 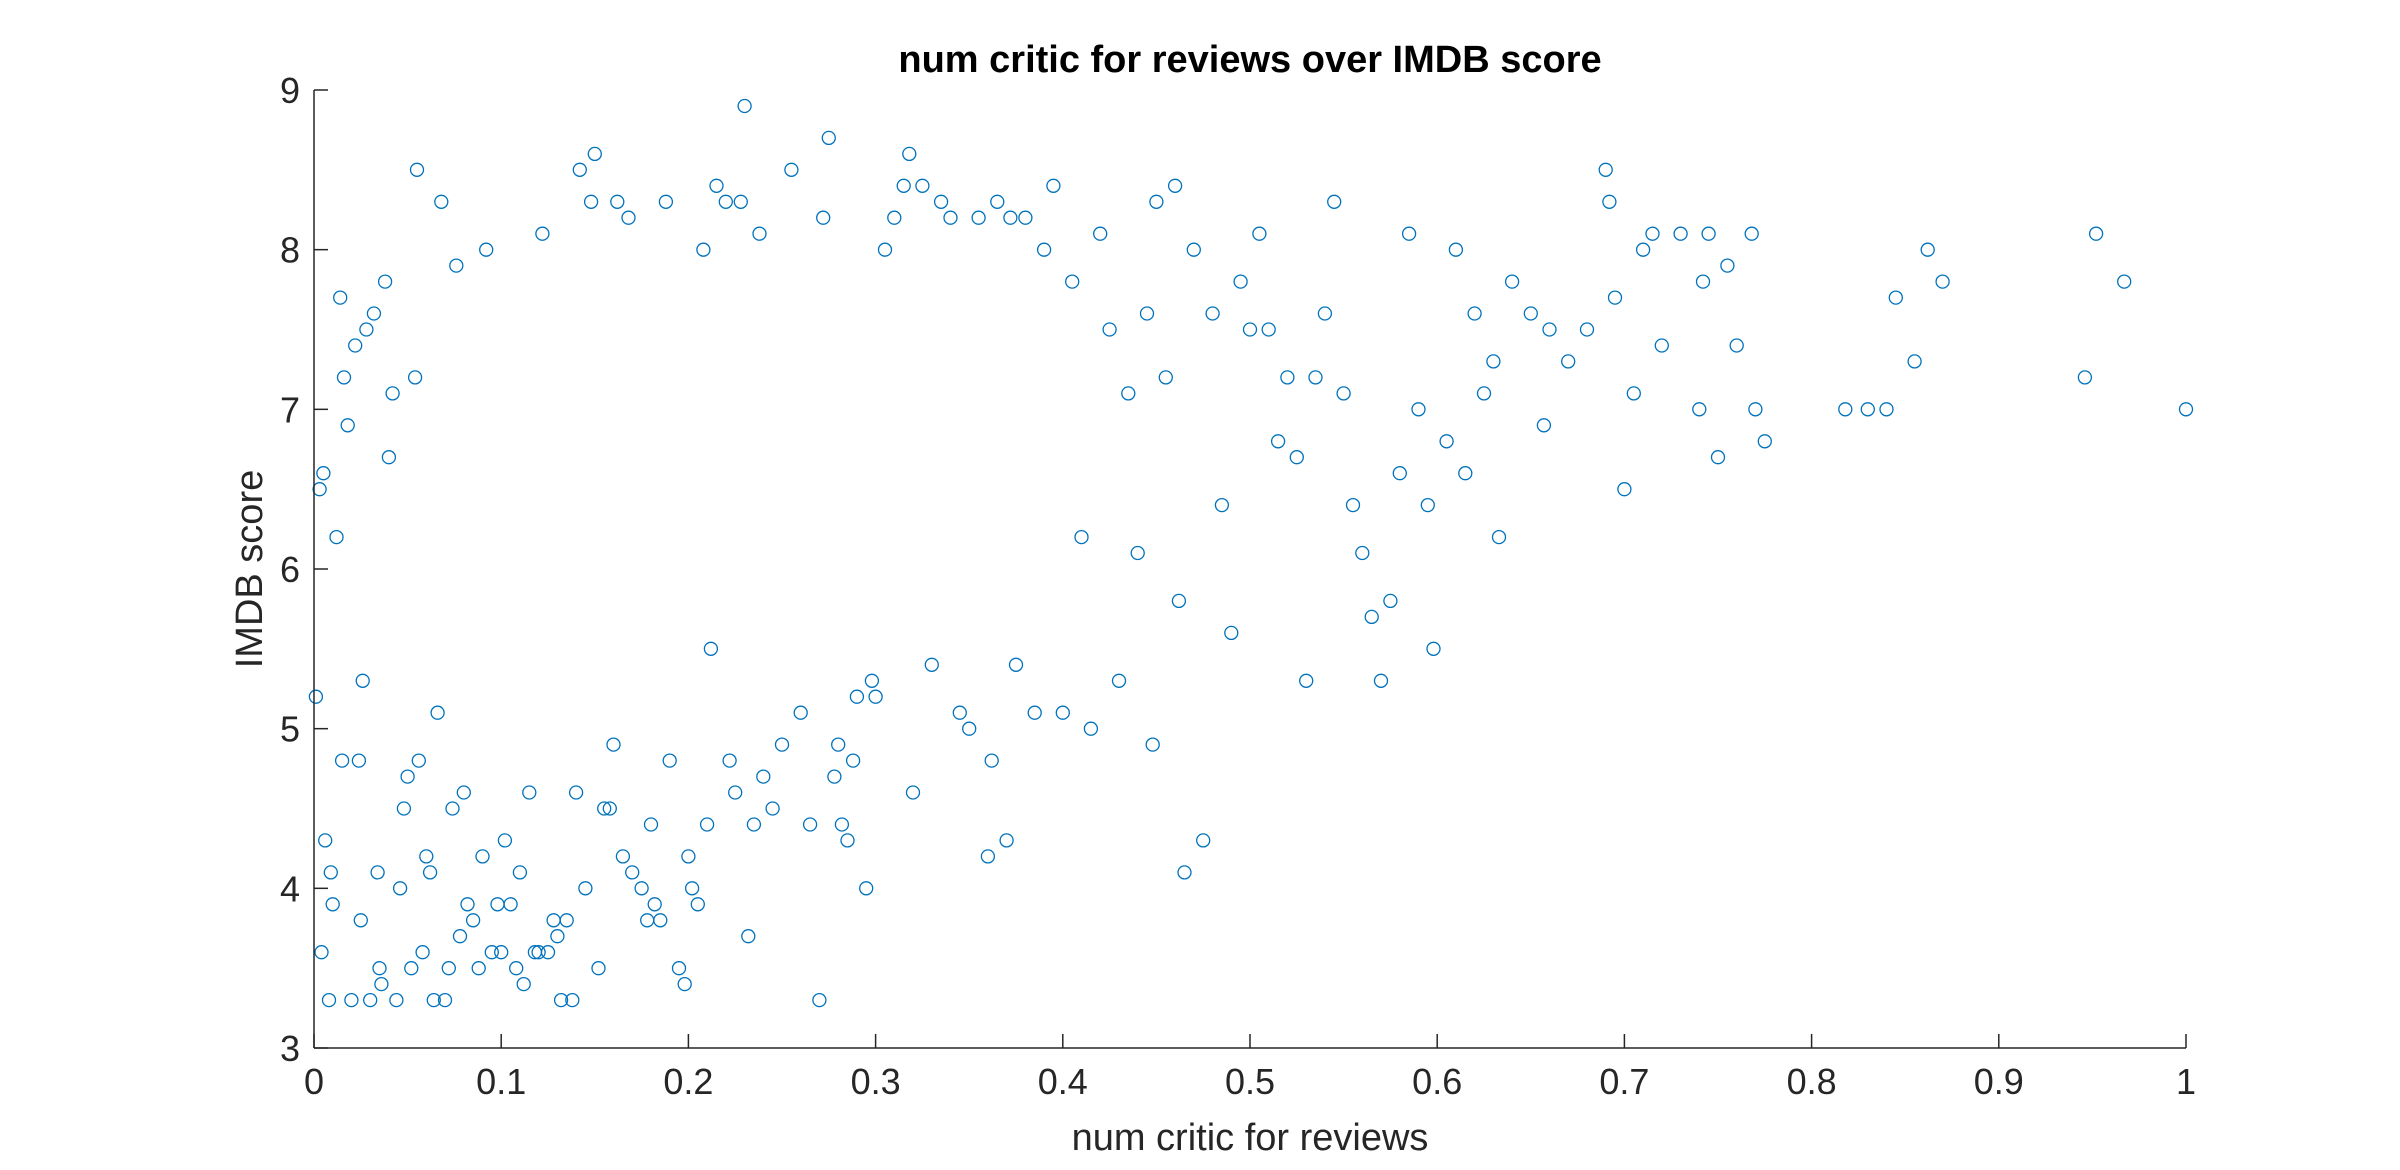 What do you see at coordinates (290, 90) in the screenshot?
I see `y-tick-label: 9` at bounding box center [290, 90].